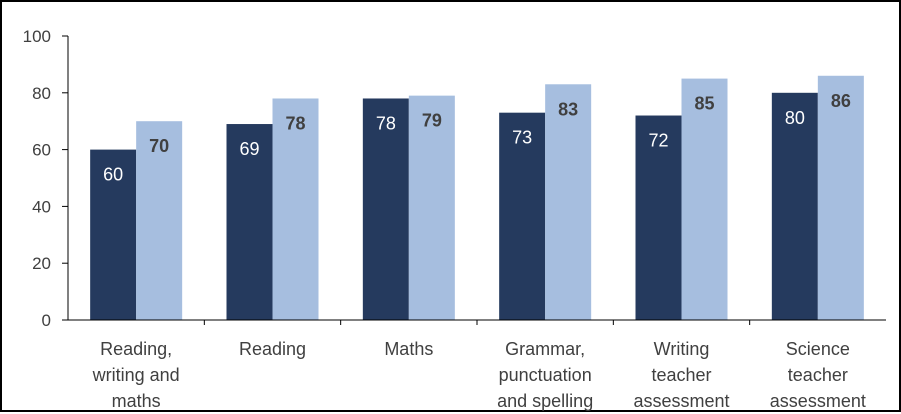 This screenshot has height=414, width=901. I want to click on data-label-series-2: 85, so click(704, 104).